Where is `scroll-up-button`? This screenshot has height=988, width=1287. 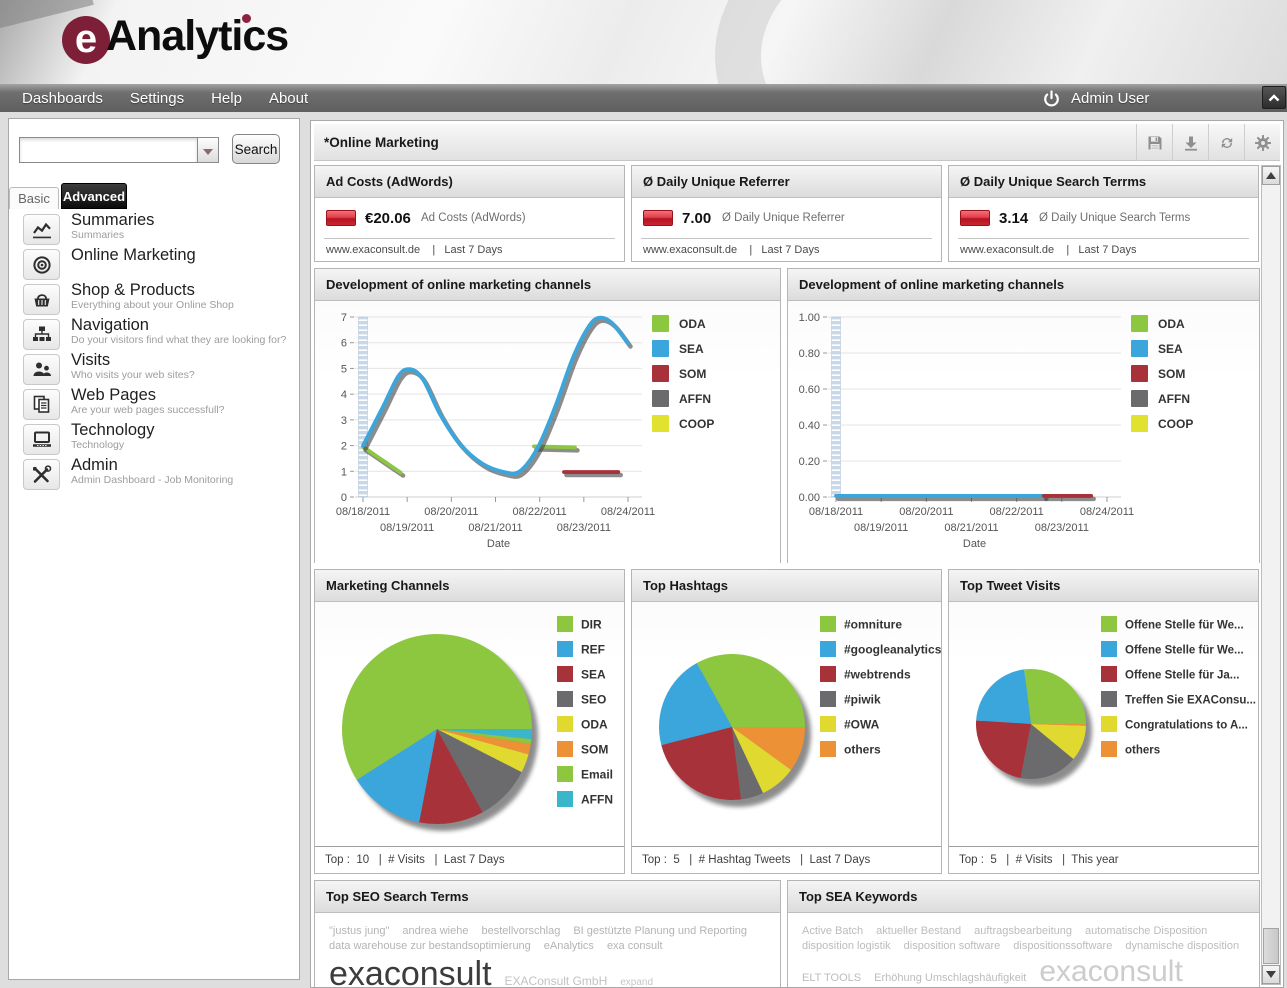 scroll-up-button is located at coordinates (1271, 175).